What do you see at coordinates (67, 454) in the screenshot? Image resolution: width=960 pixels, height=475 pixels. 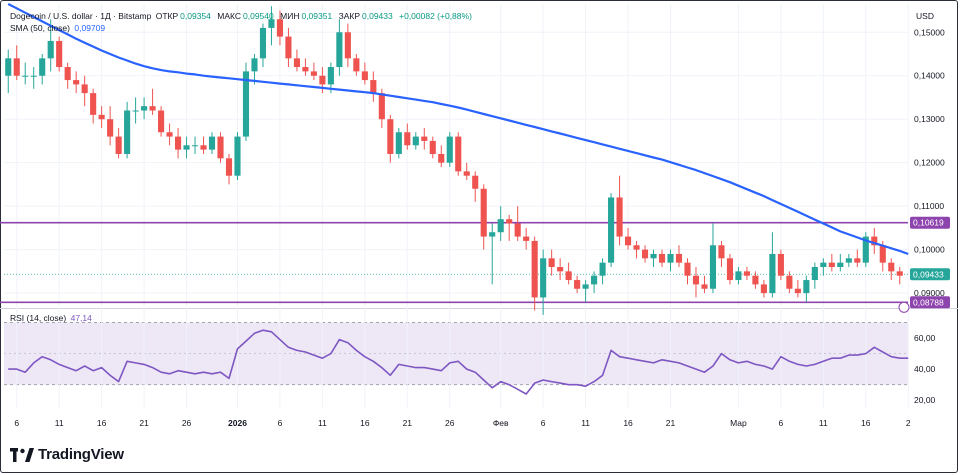 I see `tradingview-logo: TradingView` at bounding box center [67, 454].